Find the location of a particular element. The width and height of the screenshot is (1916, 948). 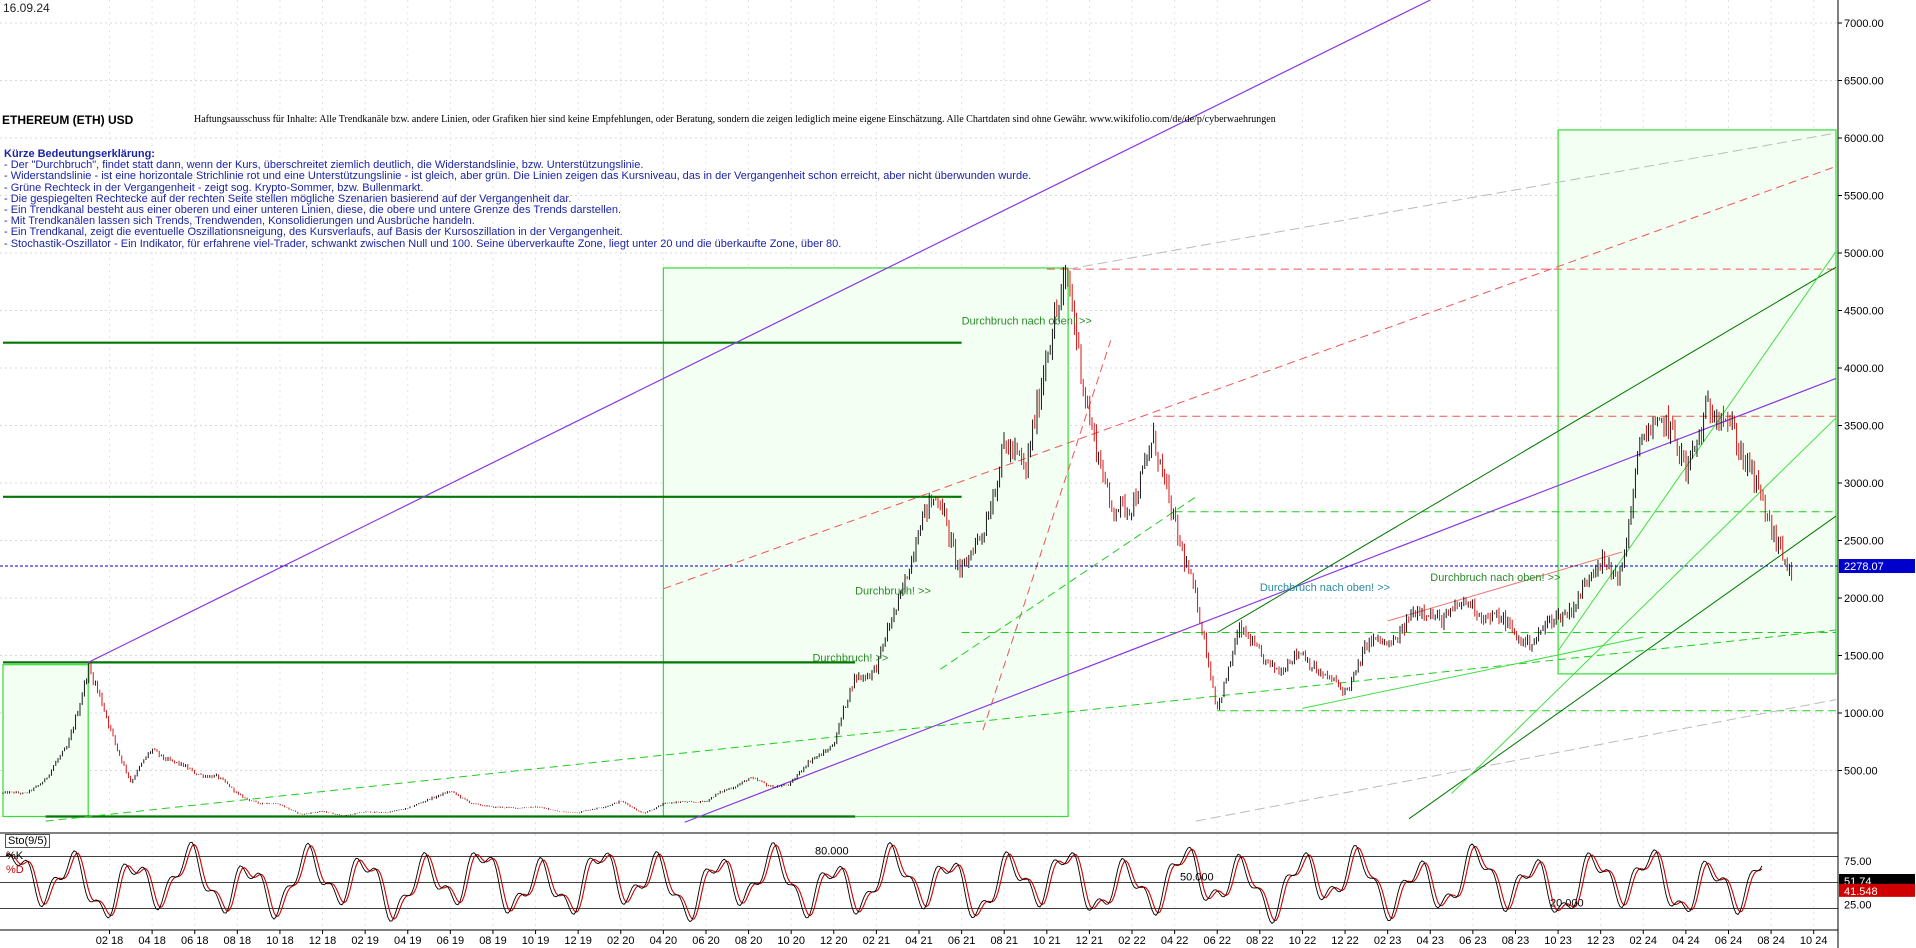

chart-title: ETHEREUM (ETH) USD is located at coordinates (68, 120).